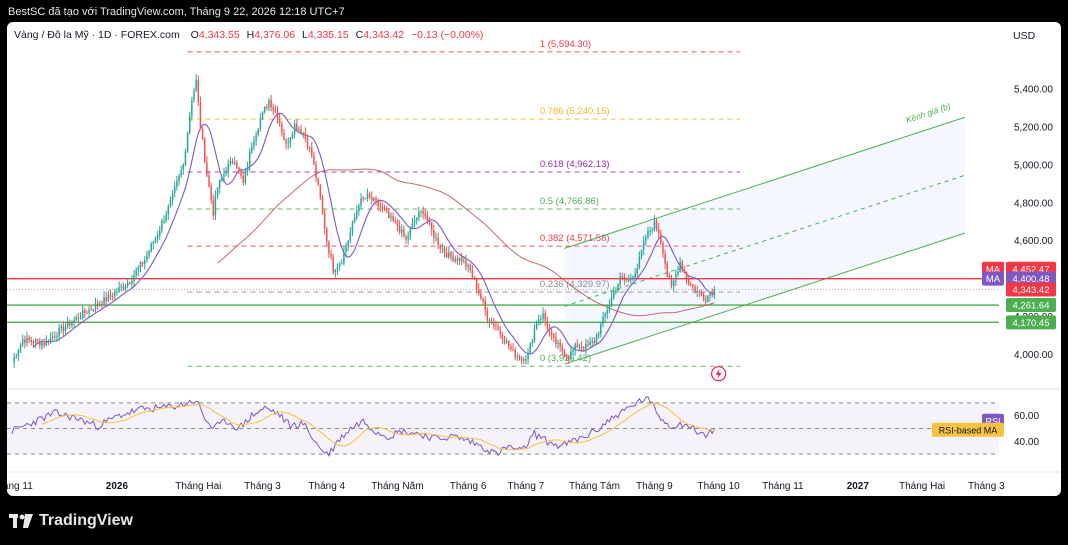 This screenshot has width=1068, height=545. What do you see at coordinates (20, 486) in the screenshot?
I see `x-tick-label: Tháng 11` at bounding box center [20, 486].